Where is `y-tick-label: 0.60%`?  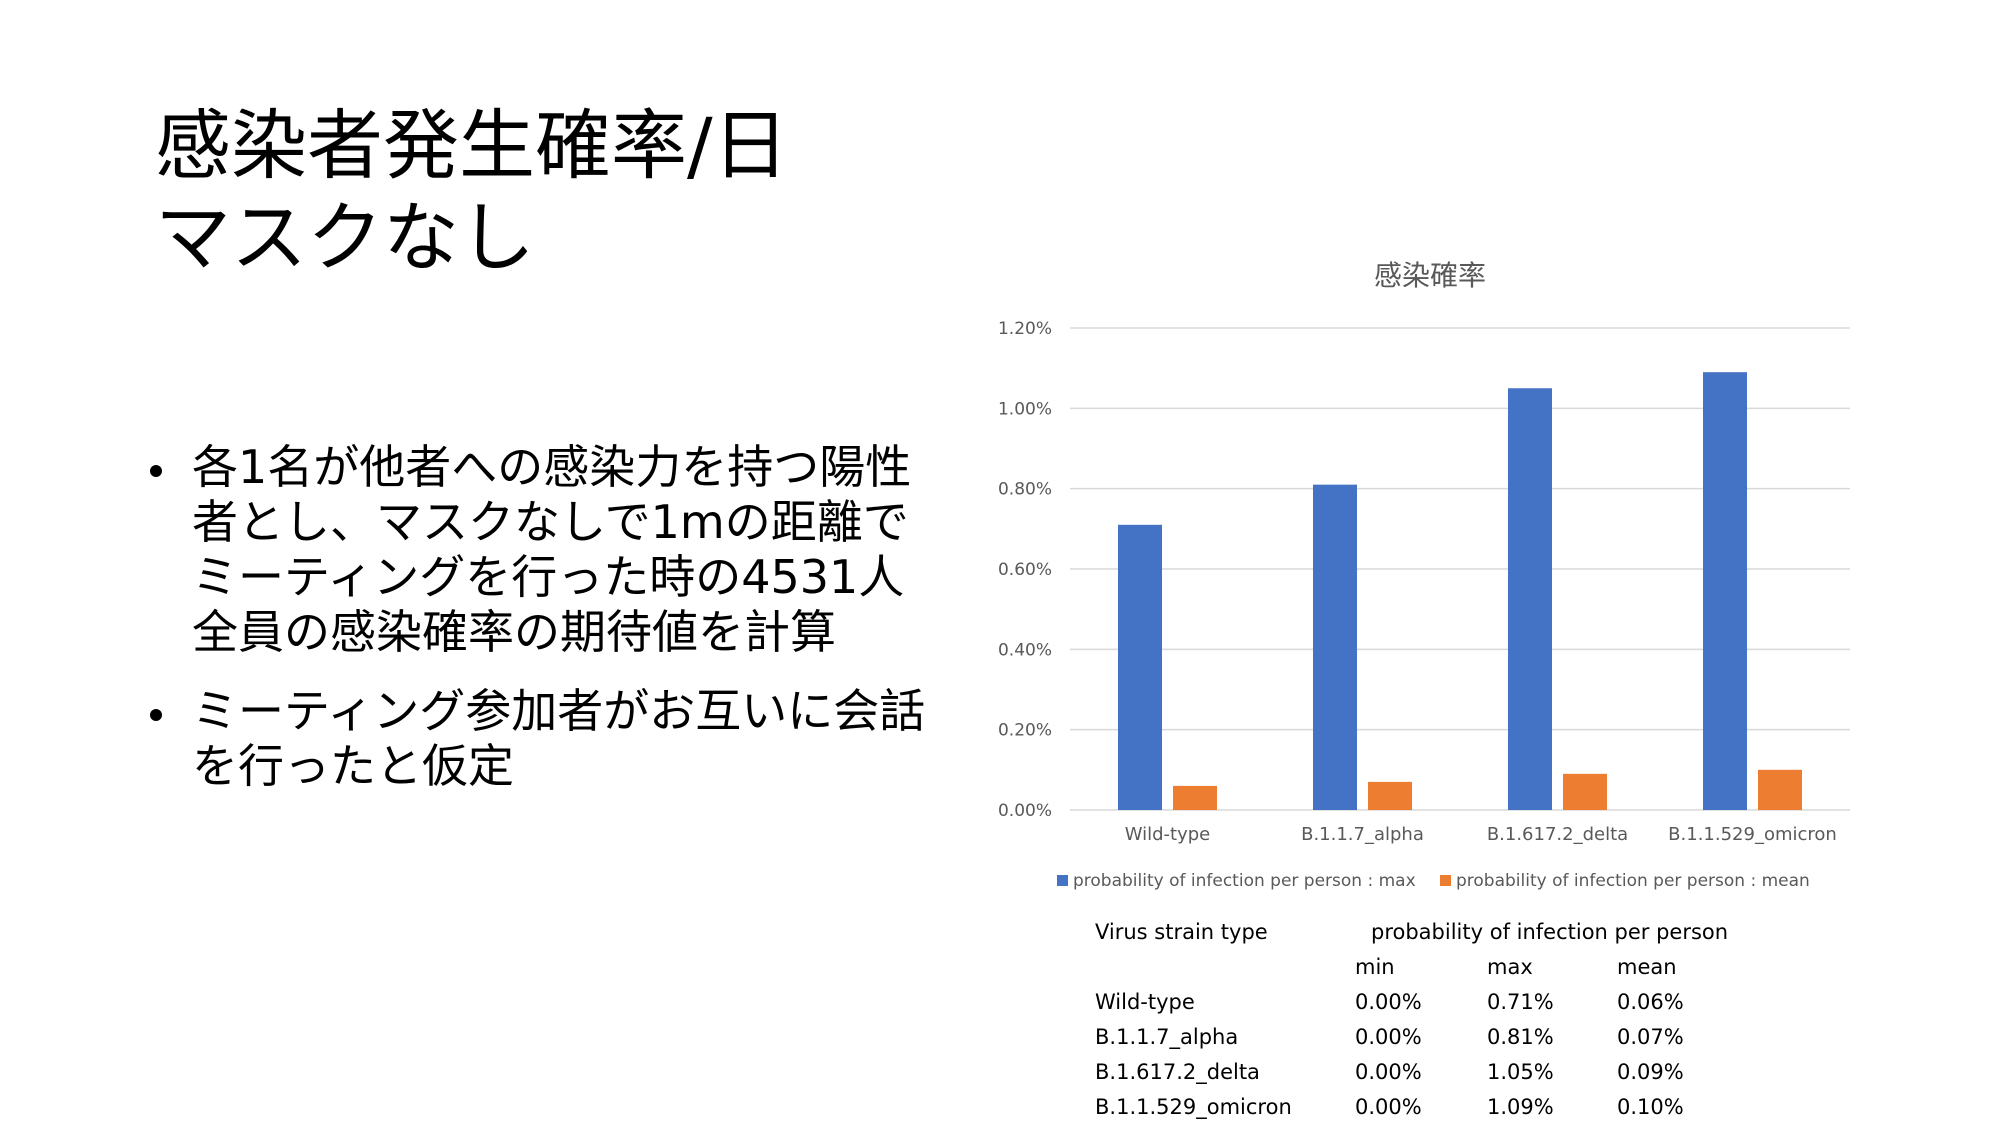
y-tick-label: 0.60% is located at coordinates (1025, 570).